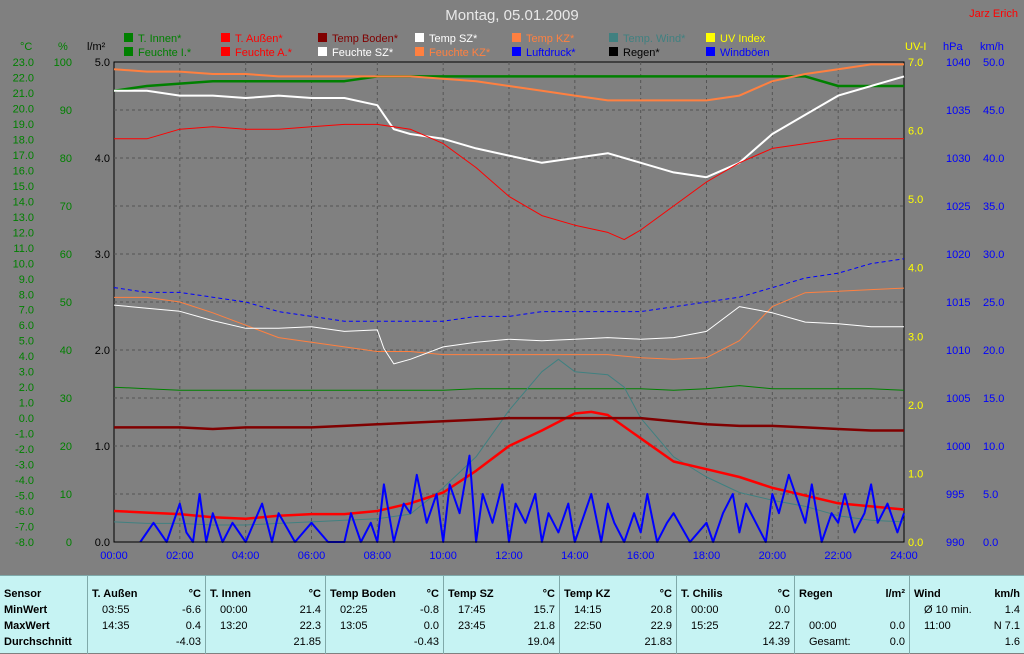 The width and height of the screenshot is (1024, 654). Describe the element at coordinates (471, 594) in the screenshot. I see `stat-title: Temp SZ` at that location.